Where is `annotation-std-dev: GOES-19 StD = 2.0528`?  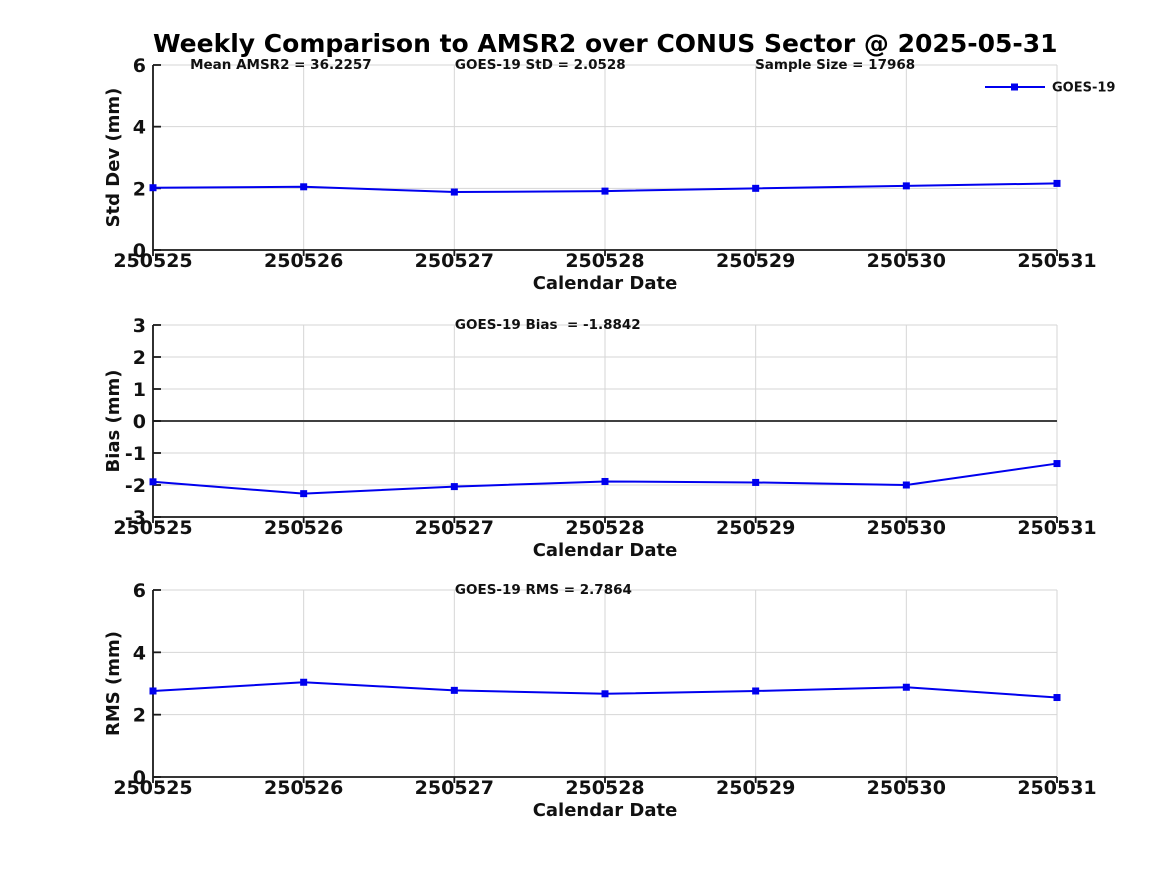
annotation-std-dev: GOES-19 StD = 2.0528 is located at coordinates (540, 65).